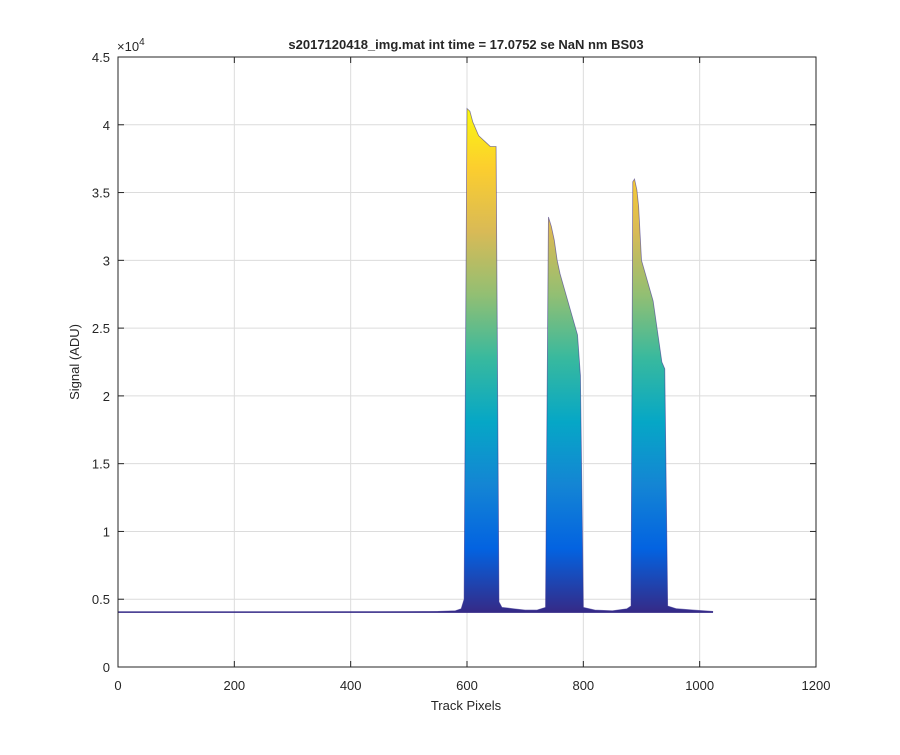 The height and width of the screenshot is (755, 900). Describe the element at coordinates (74, 362) in the screenshot. I see `y-axis-label: Signal (ADU)` at that location.